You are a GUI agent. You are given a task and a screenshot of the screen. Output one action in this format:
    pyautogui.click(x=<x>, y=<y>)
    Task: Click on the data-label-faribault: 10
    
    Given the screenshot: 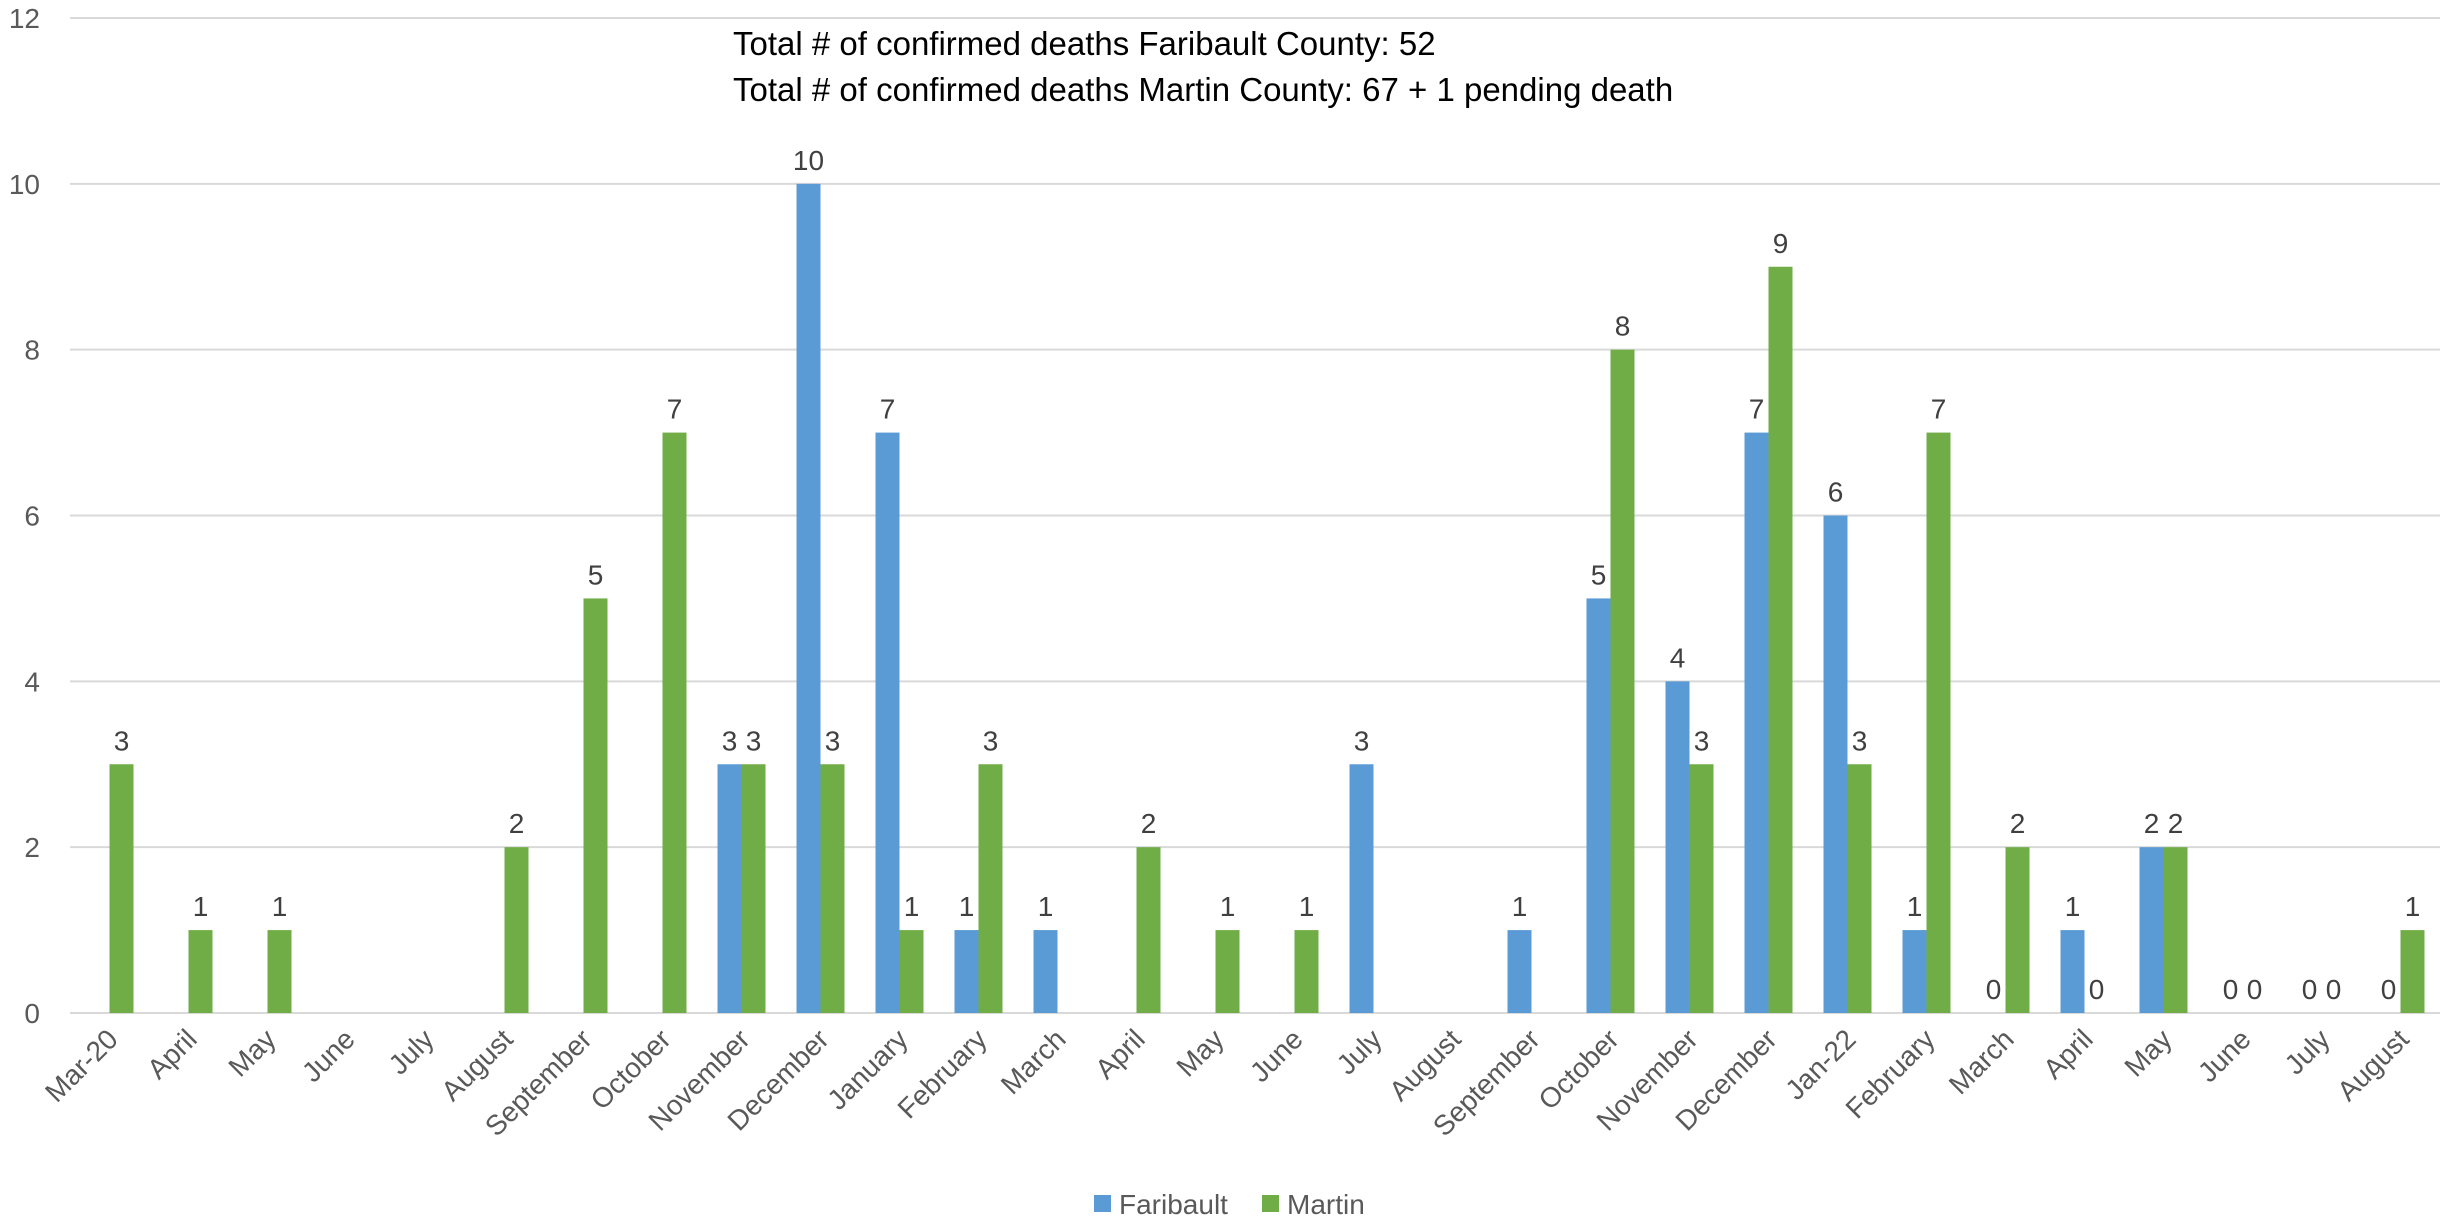 What is the action you would take?
    pyautogui.click(x=808, y=160)
    